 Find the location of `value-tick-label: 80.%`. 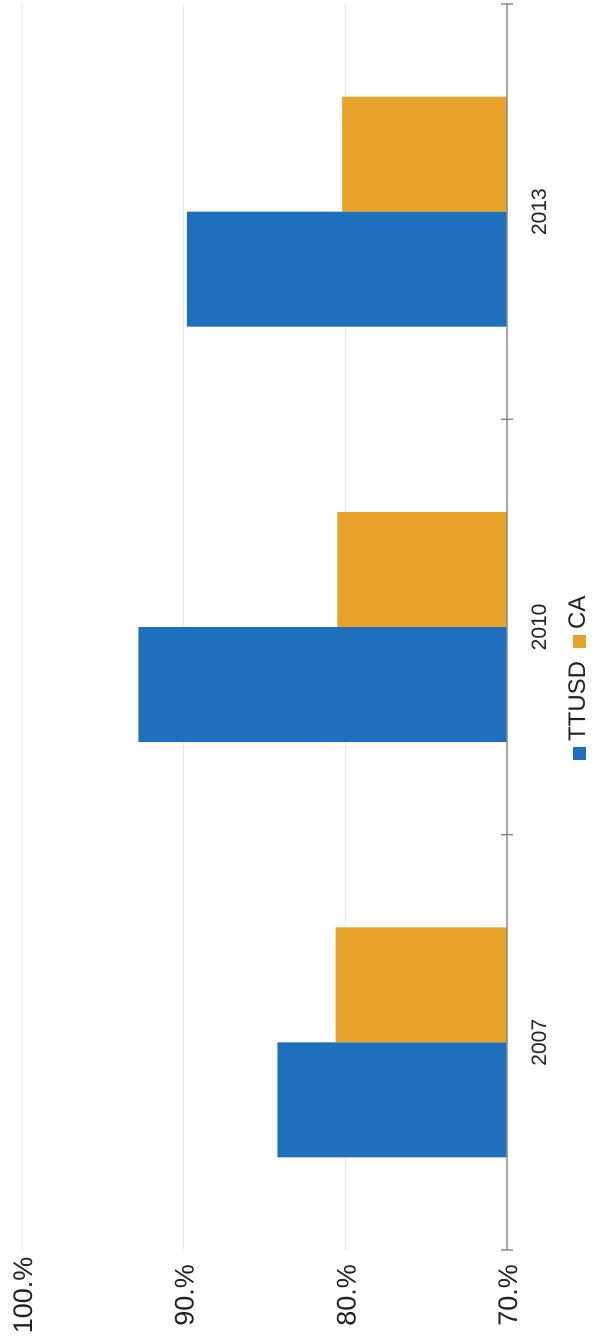

value-tick-label: 80.% is located at coordinates (346, 1295).